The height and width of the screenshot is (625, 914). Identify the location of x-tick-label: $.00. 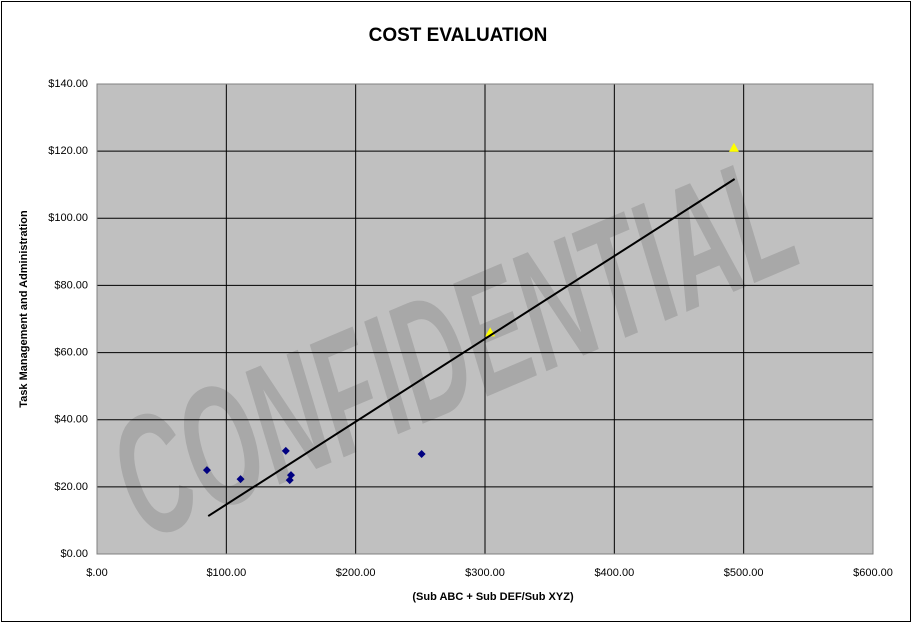
(96, 573).